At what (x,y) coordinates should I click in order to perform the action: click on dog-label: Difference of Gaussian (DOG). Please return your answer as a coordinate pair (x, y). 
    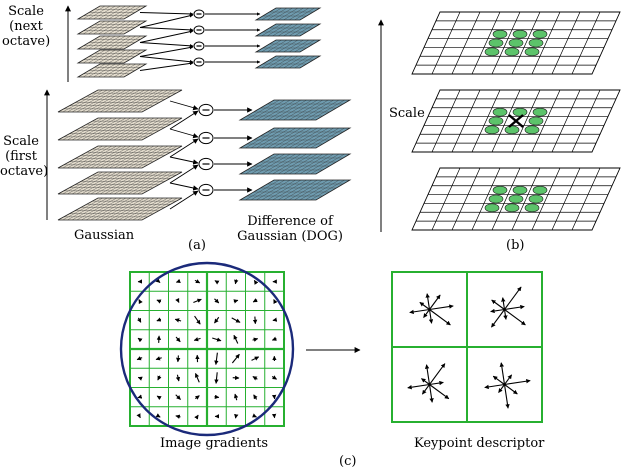
    Looking at the image, I should click on (290, 229).